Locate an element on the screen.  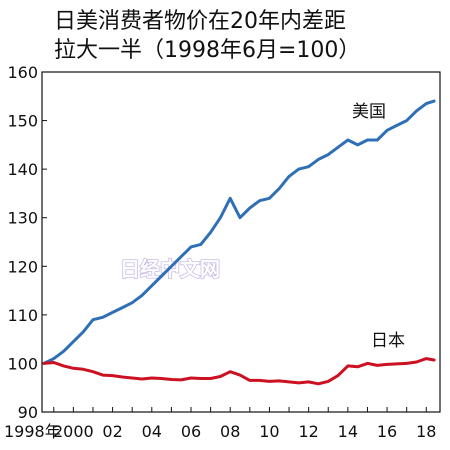
y-tick-label: 110 is located at coordinates (22, 315).